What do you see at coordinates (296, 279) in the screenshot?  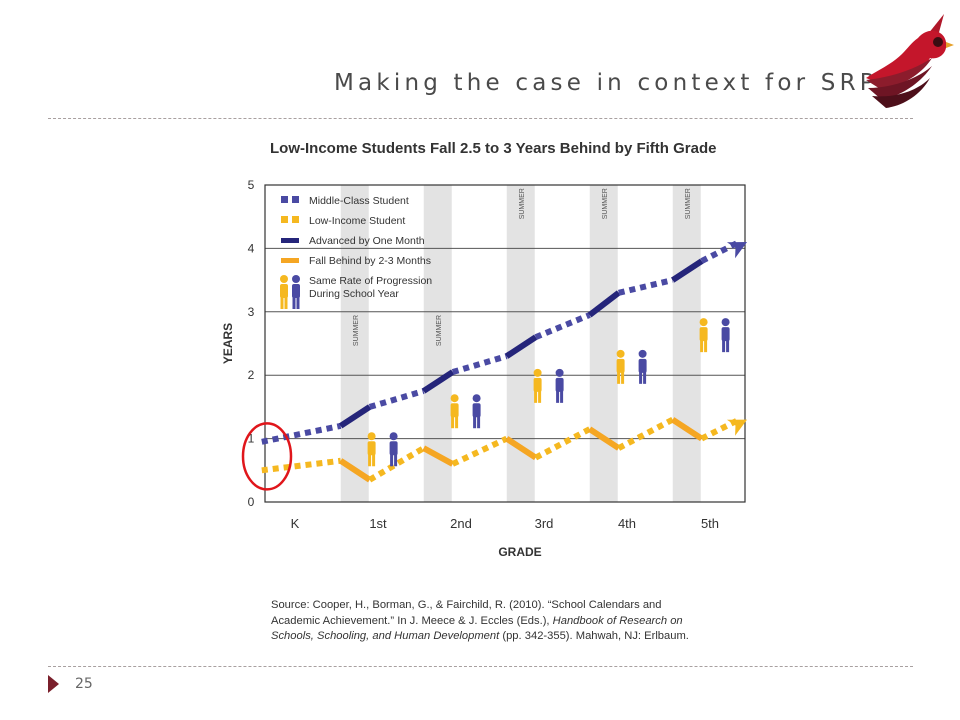 I see `legend-middle-class-figure-head` at bounding box center [296, 279].